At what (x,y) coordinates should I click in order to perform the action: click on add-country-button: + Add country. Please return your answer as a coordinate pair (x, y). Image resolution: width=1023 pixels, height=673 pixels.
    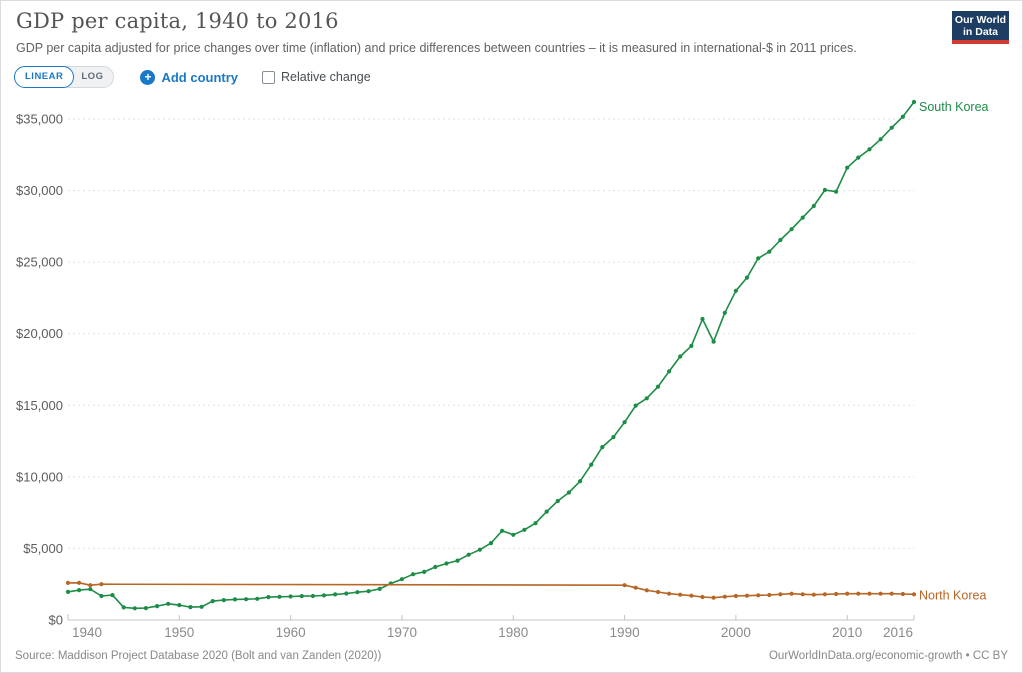
    Looking at the image, I should click on (189, 77).